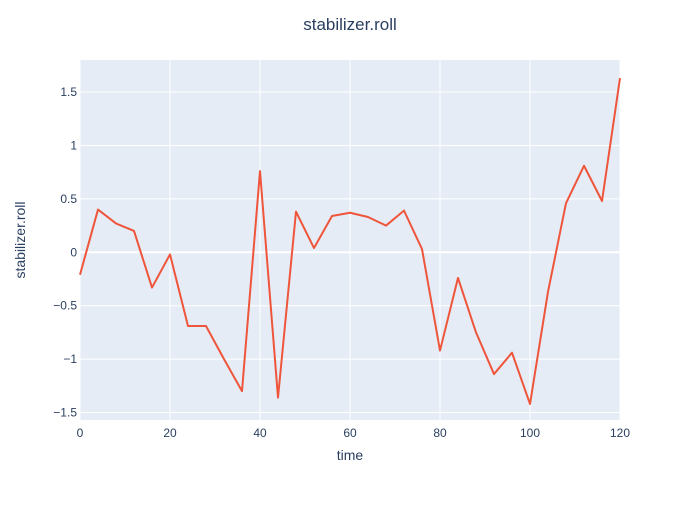 This screenshot has width=700, height=505. Describe the element at coordinates (73, 145) in the screenshot. I see `y-tick-label: 1` at that location.